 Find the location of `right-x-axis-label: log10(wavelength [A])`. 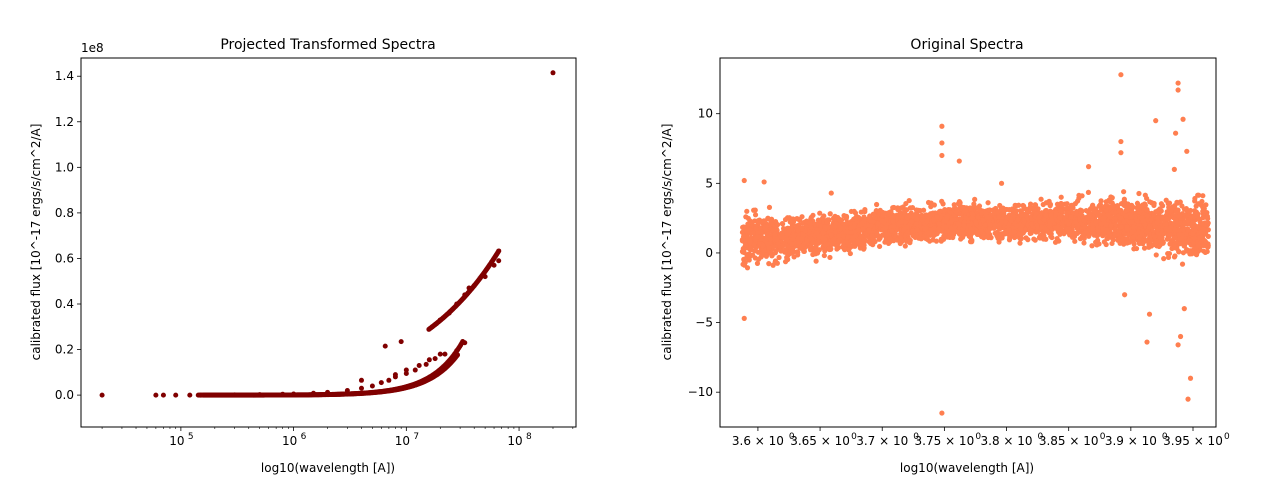

right-x-axis-label: log10(wavelength [A]) is located at coordinates (967, 468).